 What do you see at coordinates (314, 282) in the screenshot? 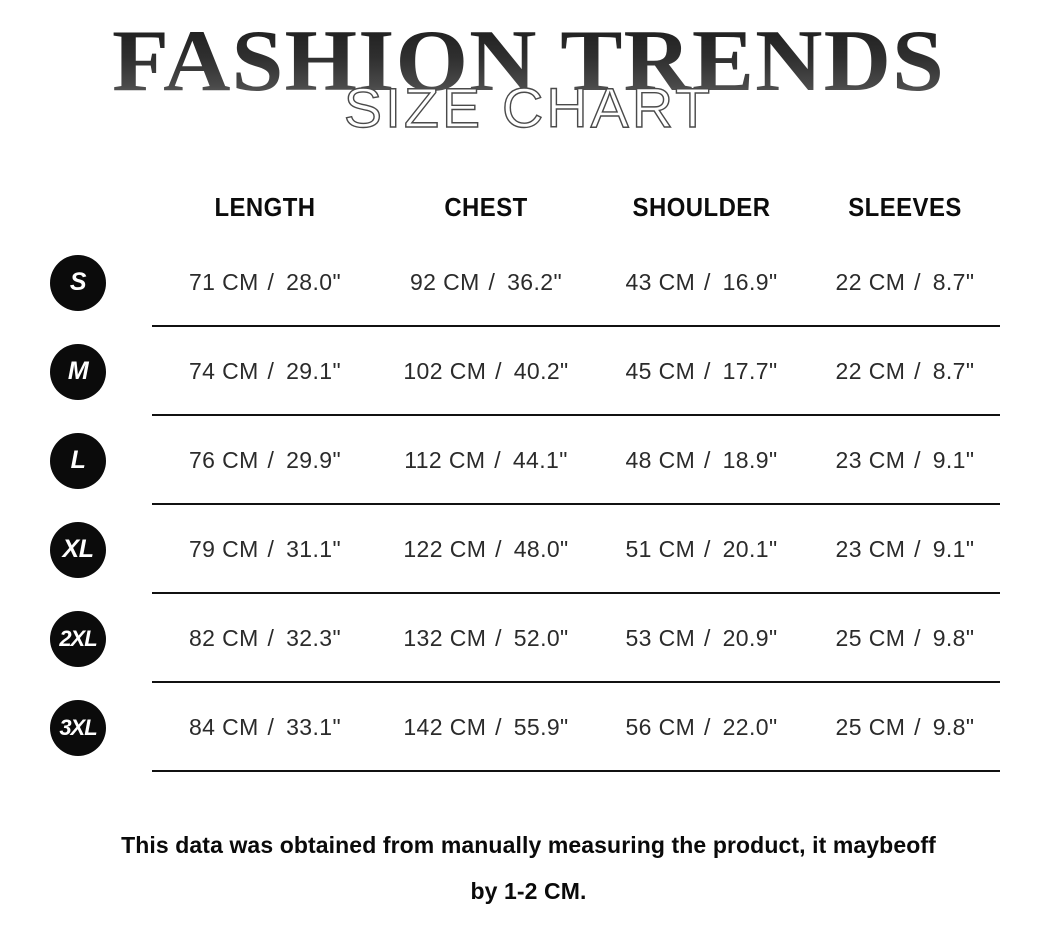
I see `value-inch: 28.0"` at bounding box center [314, 282].